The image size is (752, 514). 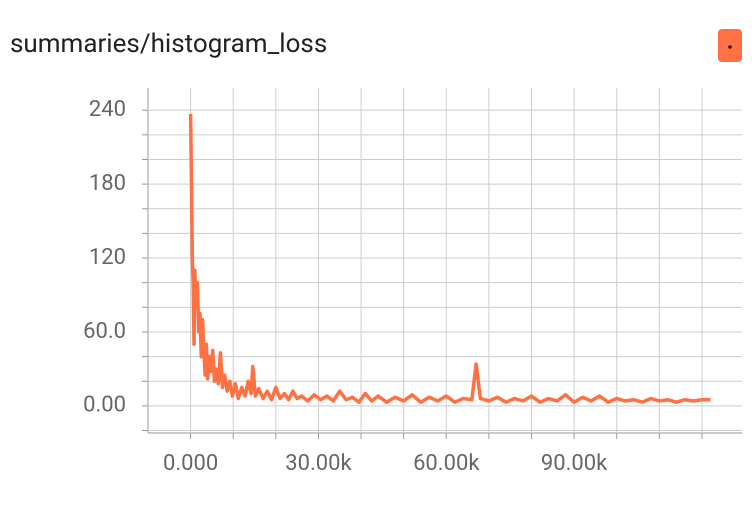 I want to click on expand-button, so click(x=730, y=45).